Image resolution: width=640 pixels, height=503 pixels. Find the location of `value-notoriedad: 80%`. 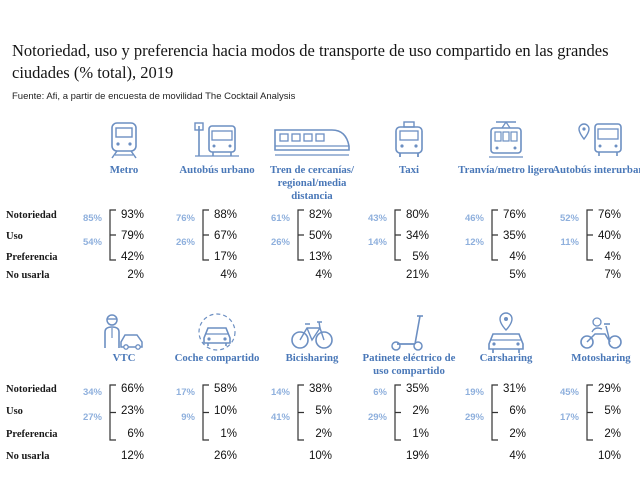

value-notoriedad: 80% is located at coordinates (417, 215).